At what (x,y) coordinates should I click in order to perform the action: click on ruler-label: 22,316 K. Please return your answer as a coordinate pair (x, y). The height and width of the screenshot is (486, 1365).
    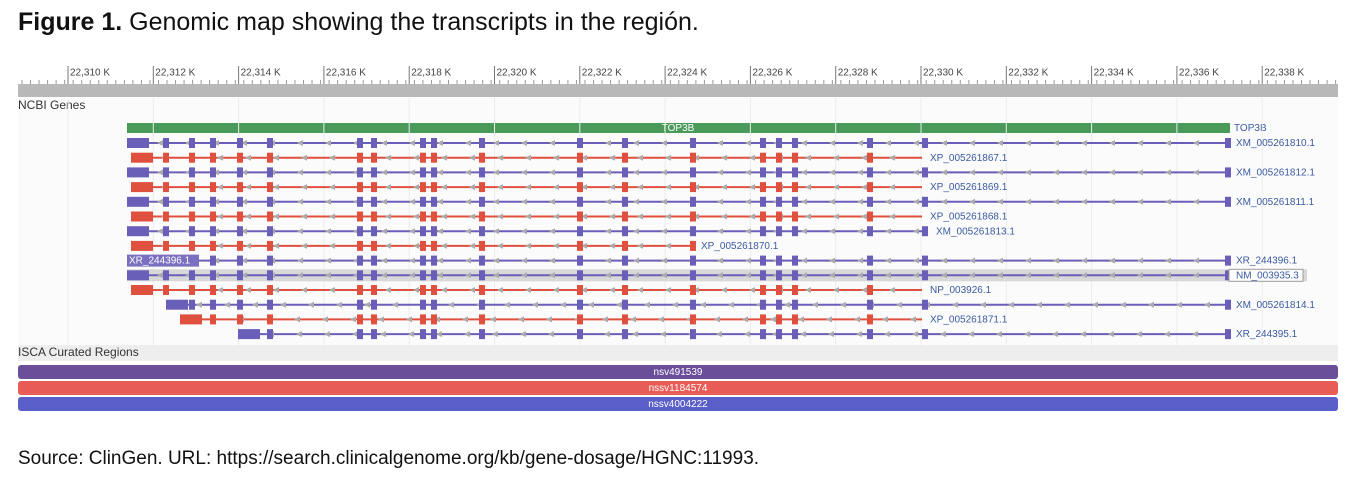
    Looking at the image, I should click on (346, 73).